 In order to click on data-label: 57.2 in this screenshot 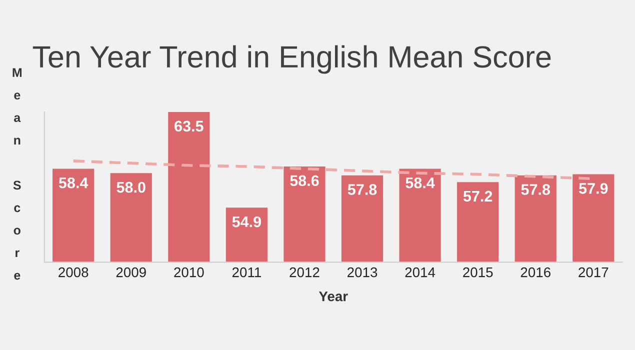, I will do `click(477, 196)`.